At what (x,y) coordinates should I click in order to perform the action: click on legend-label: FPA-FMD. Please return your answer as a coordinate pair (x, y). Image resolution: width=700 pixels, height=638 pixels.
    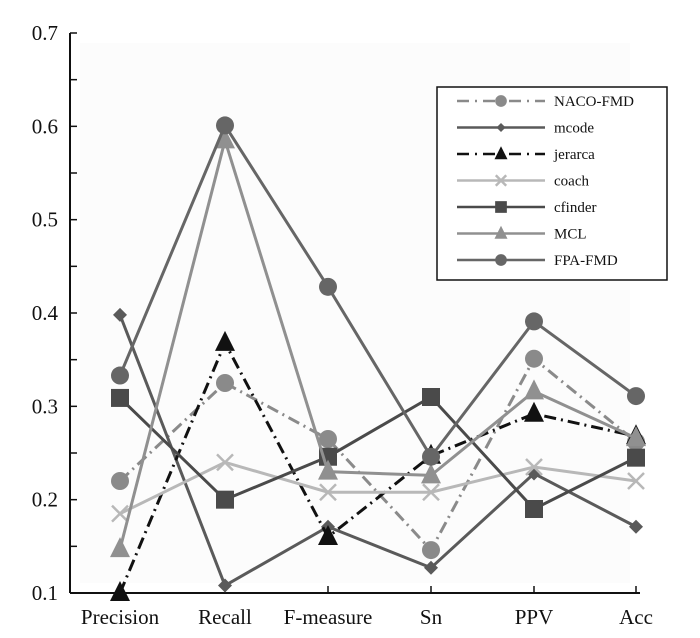
    Looking at the image, I should click on (586, 261).